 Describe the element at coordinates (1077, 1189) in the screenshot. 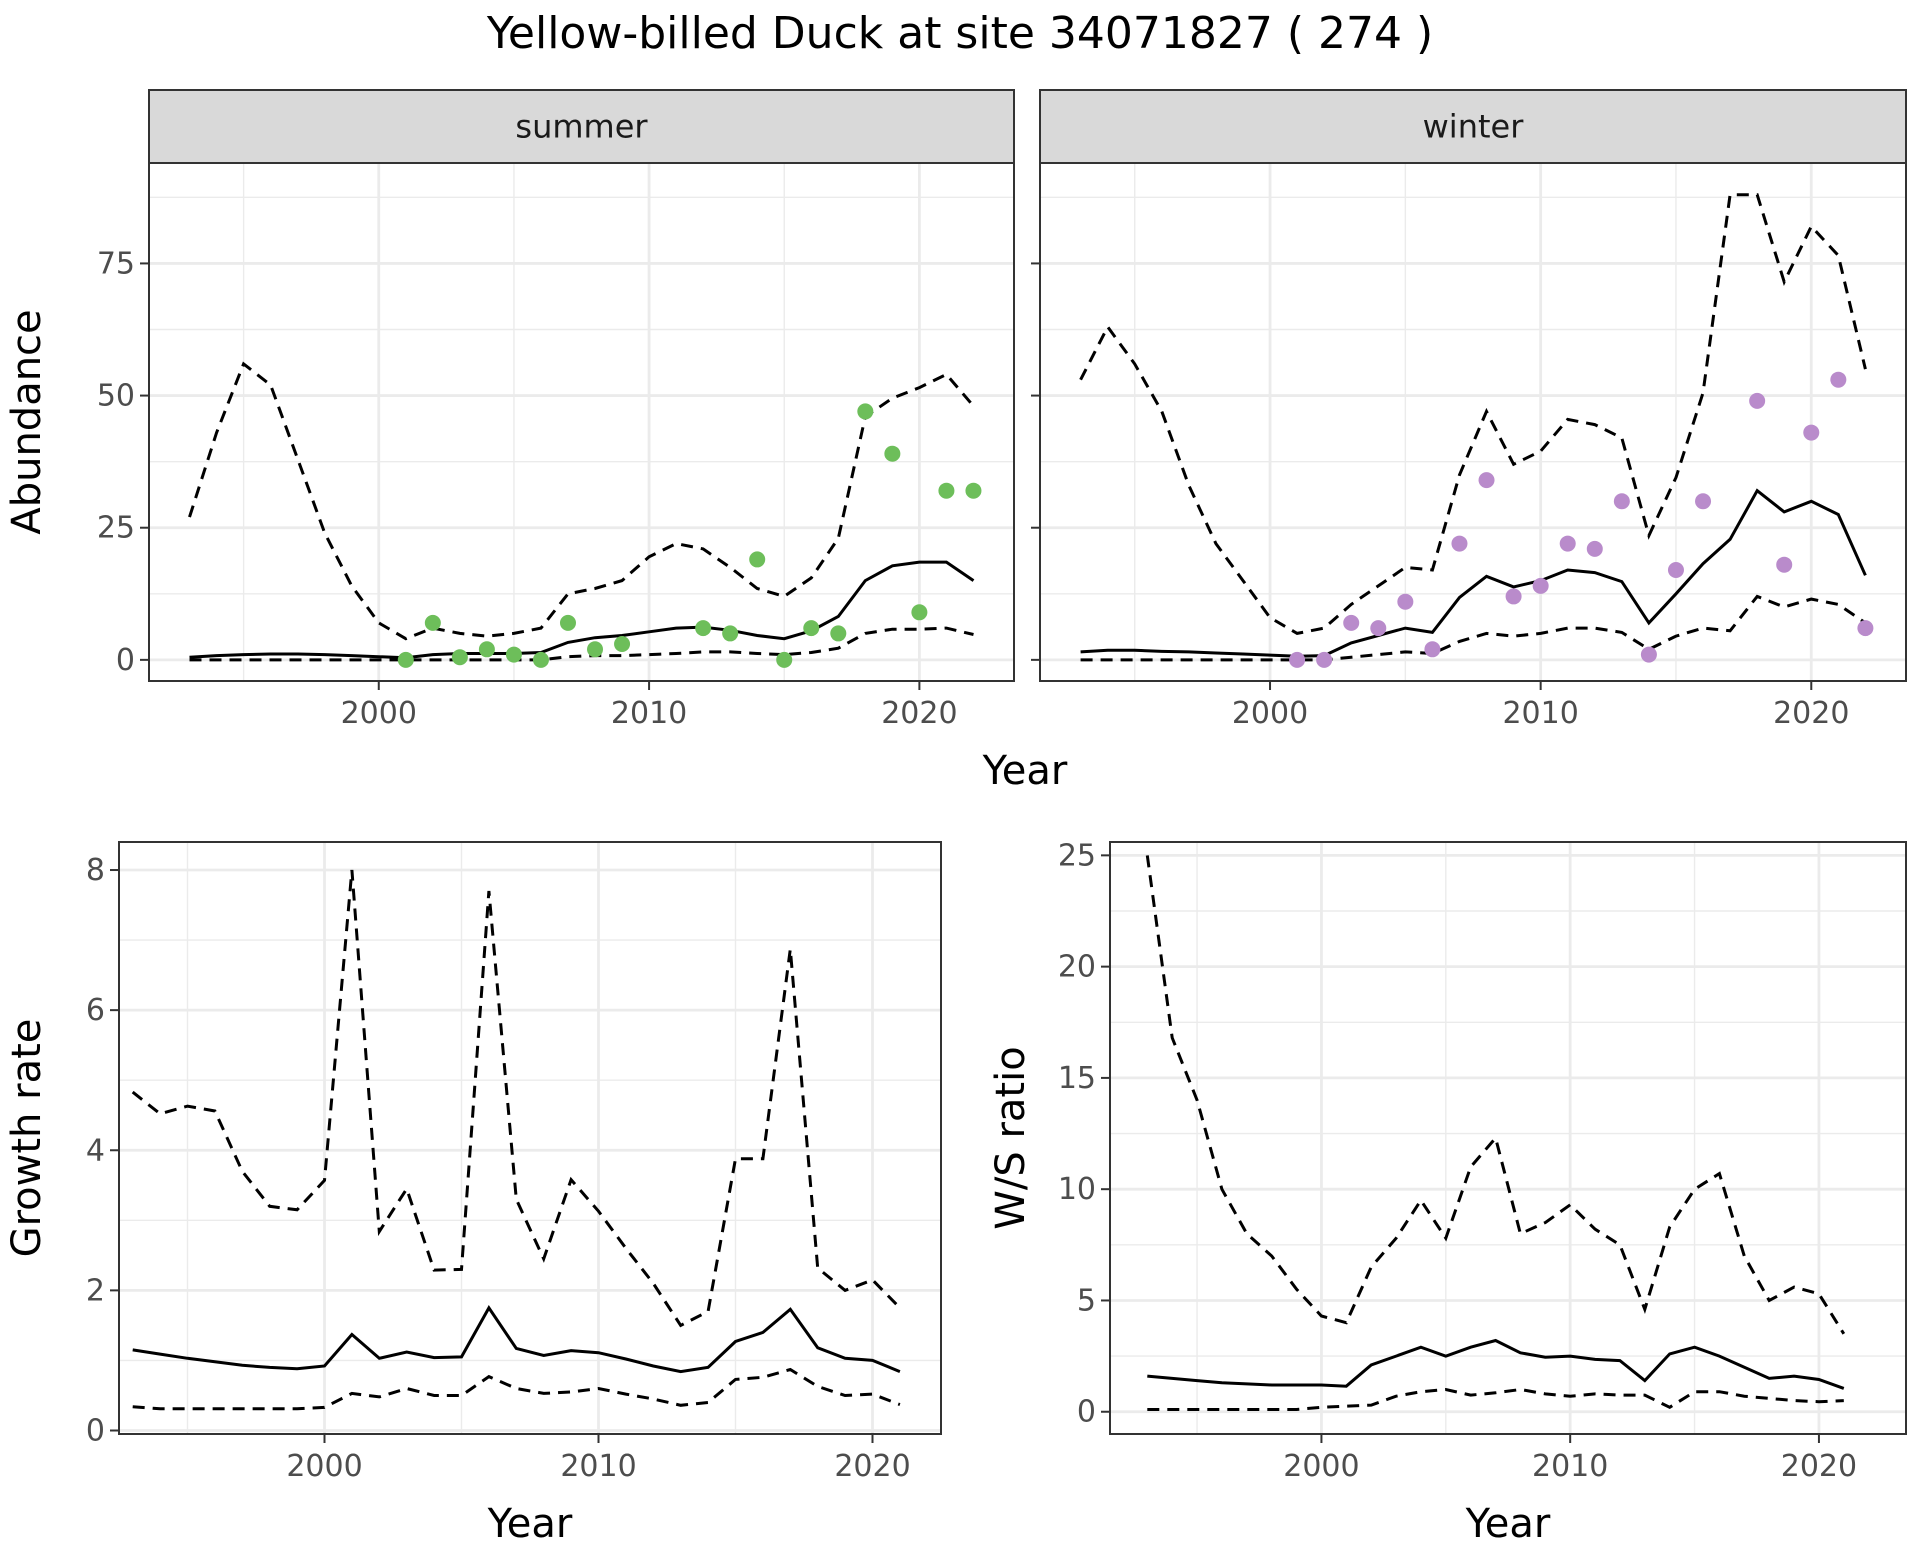

I see `y-tick-label: 10` at that location.